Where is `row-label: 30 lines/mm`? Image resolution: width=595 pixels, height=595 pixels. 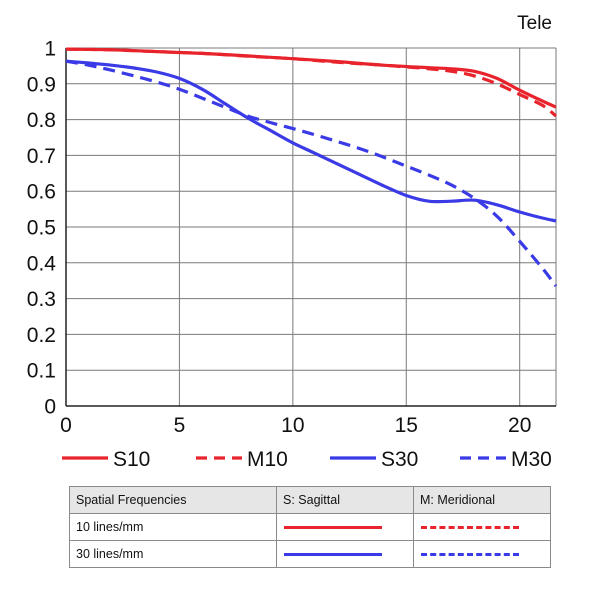 row-label: 30 lines/mm is located at coordinates (173, 554).